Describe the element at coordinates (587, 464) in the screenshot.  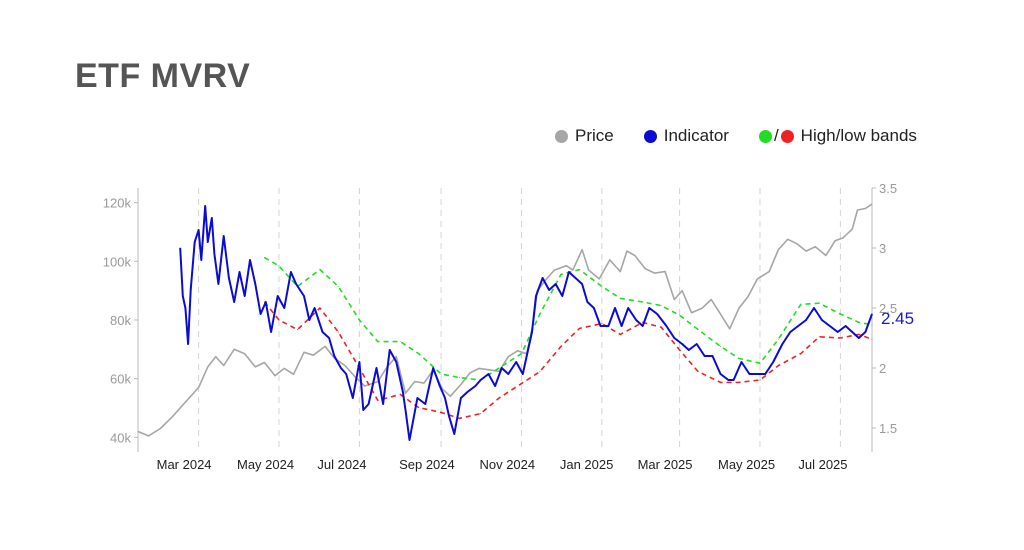
I see `x-tick-label: Jan 2025` at that location.